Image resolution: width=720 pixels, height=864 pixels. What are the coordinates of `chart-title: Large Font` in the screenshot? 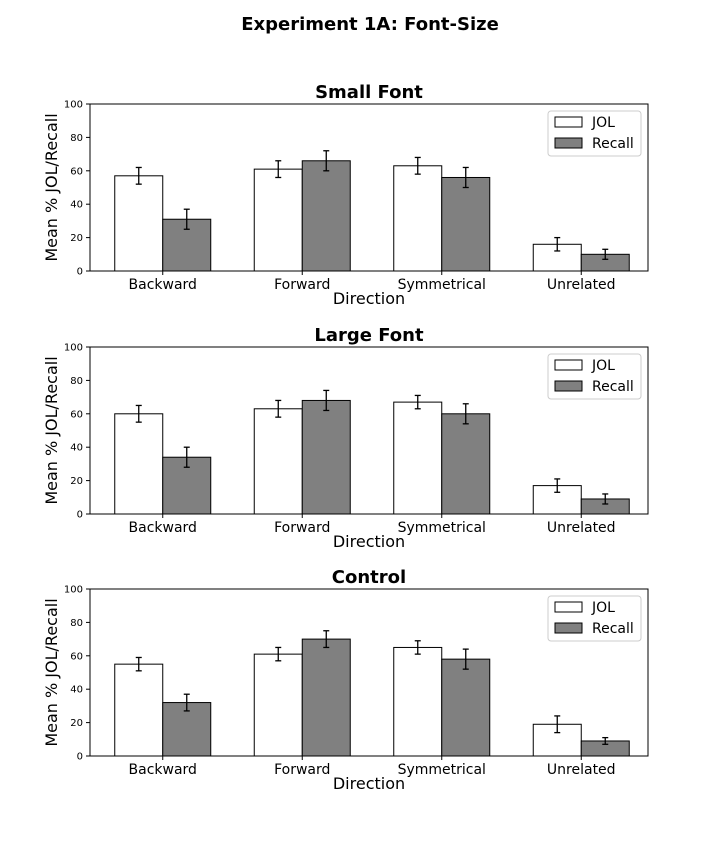 It's located at (369, 335).